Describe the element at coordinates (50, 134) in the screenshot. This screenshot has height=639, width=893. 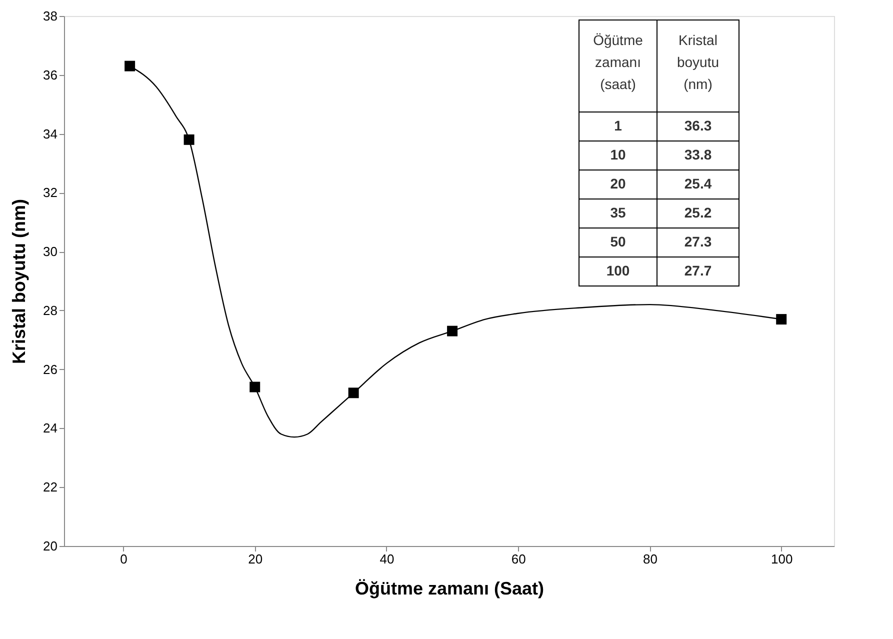
I see `y-tick-label: 34` at that location.